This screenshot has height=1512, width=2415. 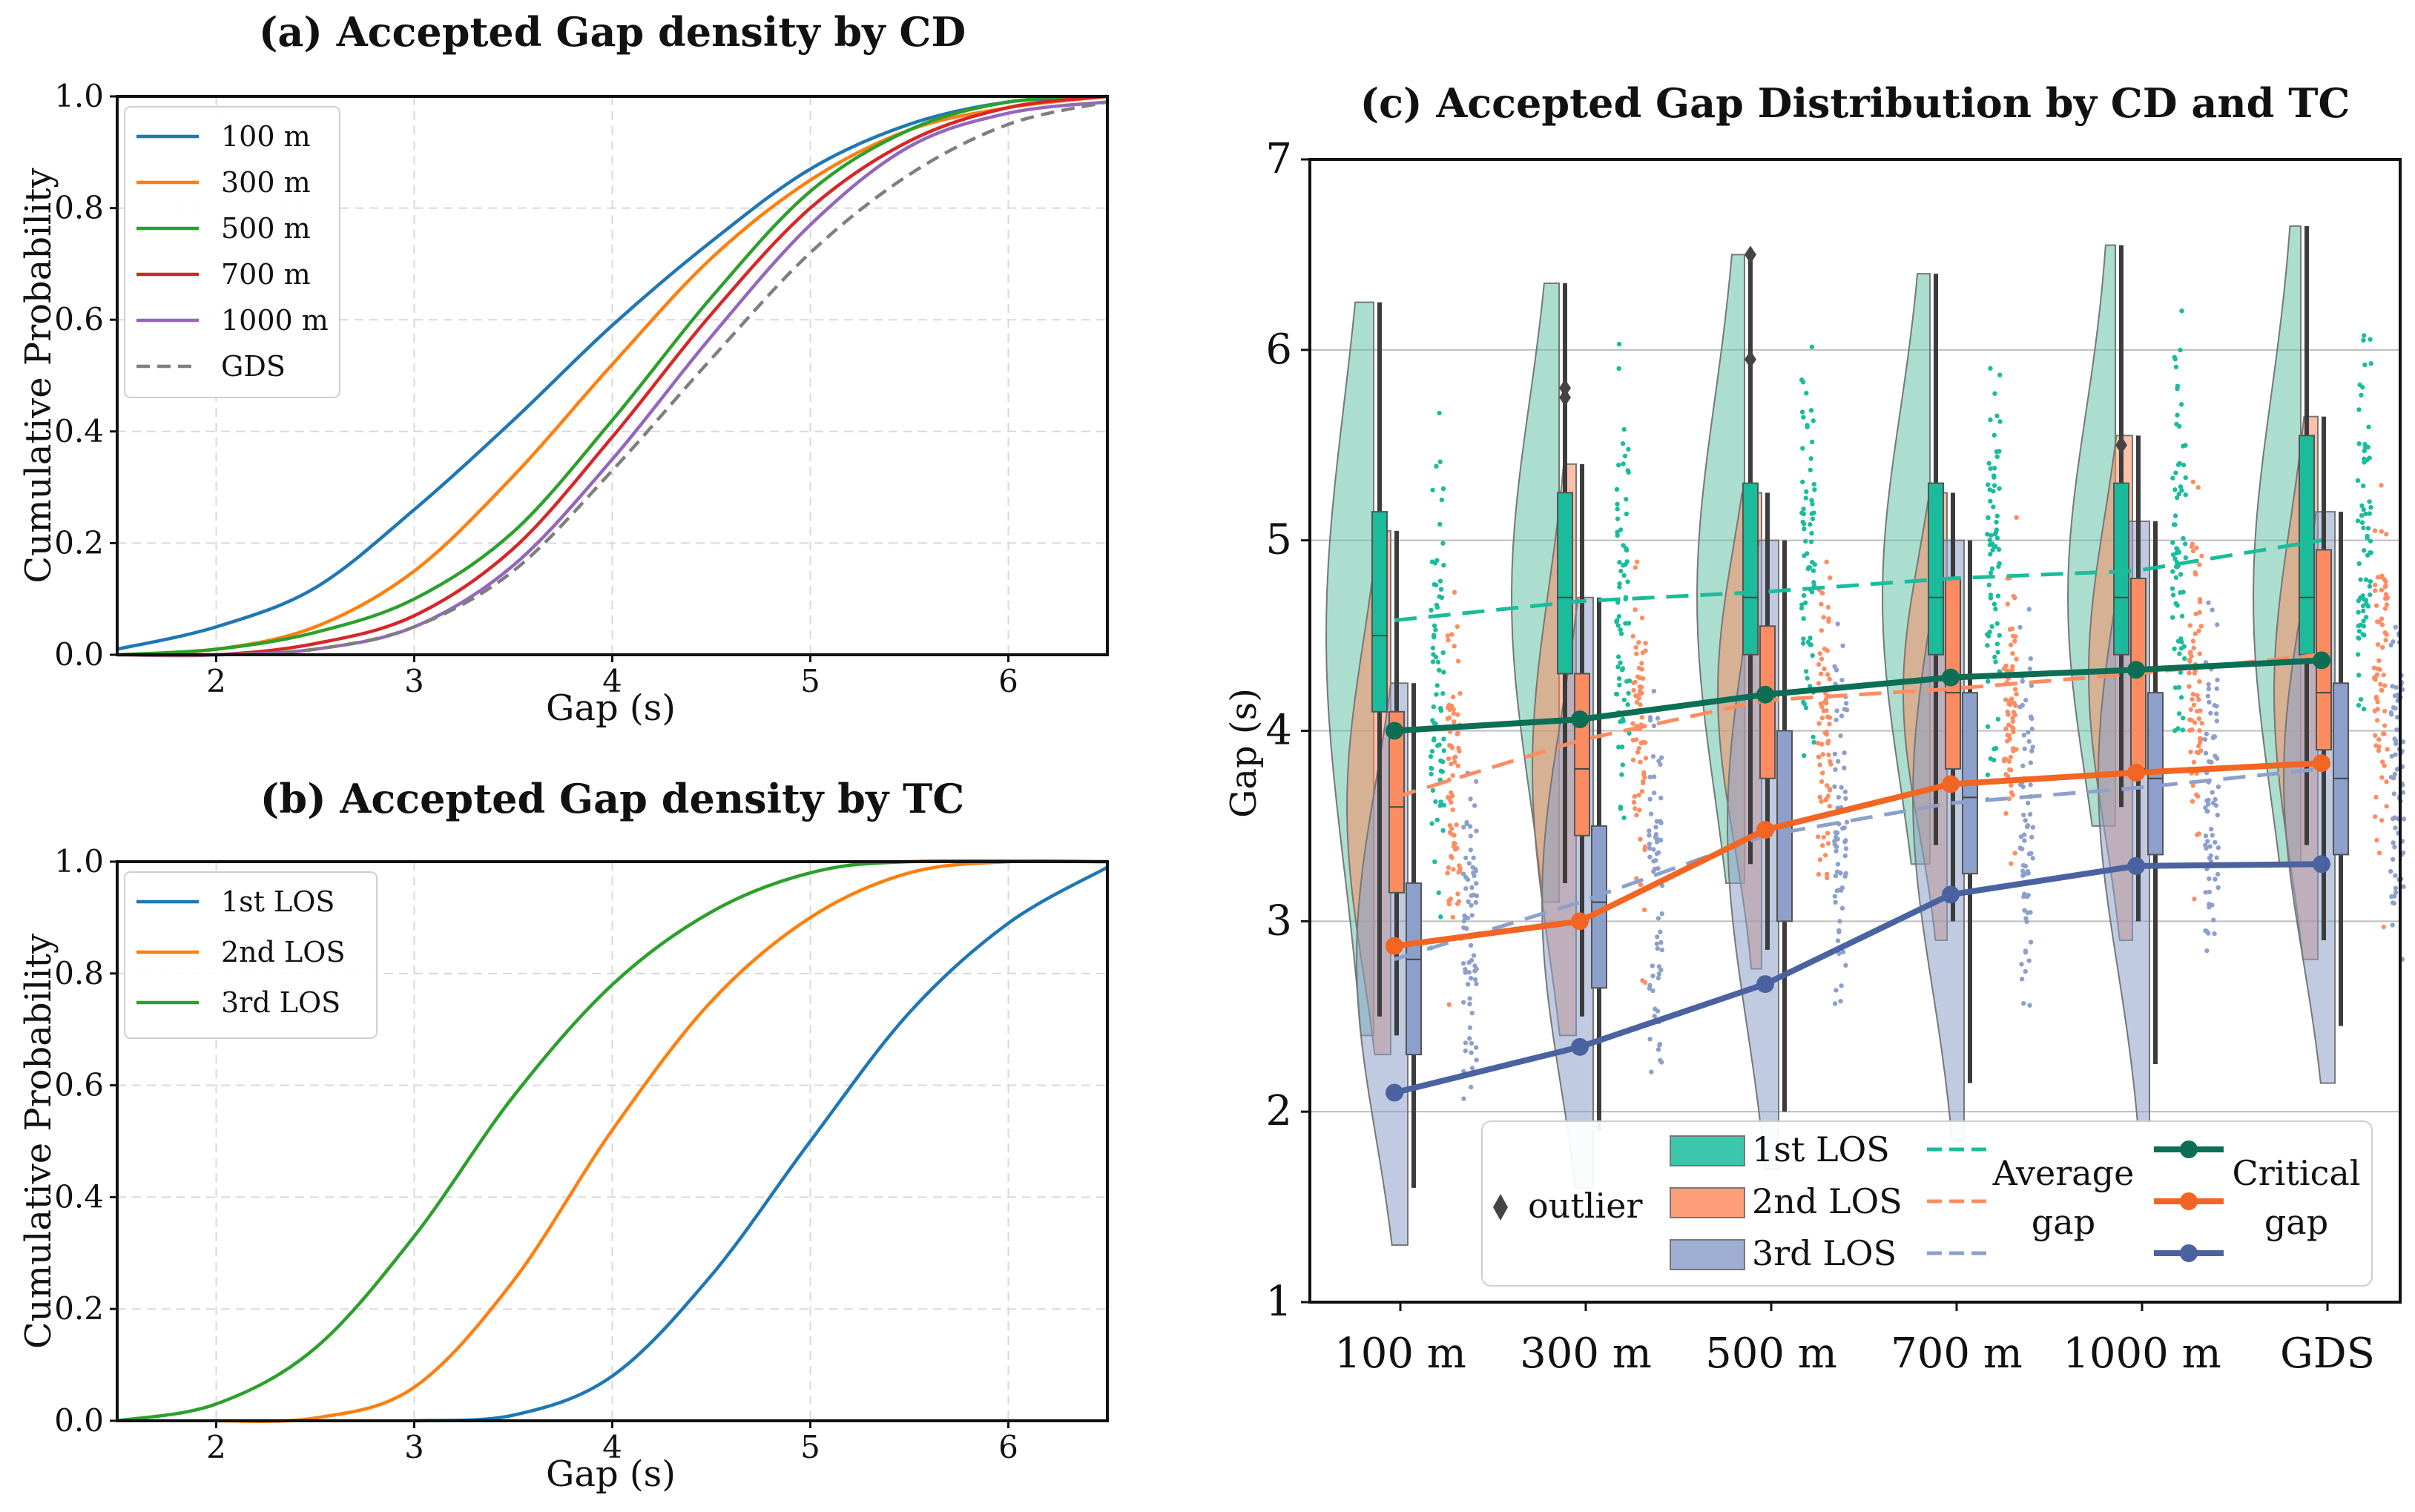 What do you see at coordinates (1008, 1447) in the screenshot?
I see `x-tick-label: 6` at bounding box center [1008, 1447].